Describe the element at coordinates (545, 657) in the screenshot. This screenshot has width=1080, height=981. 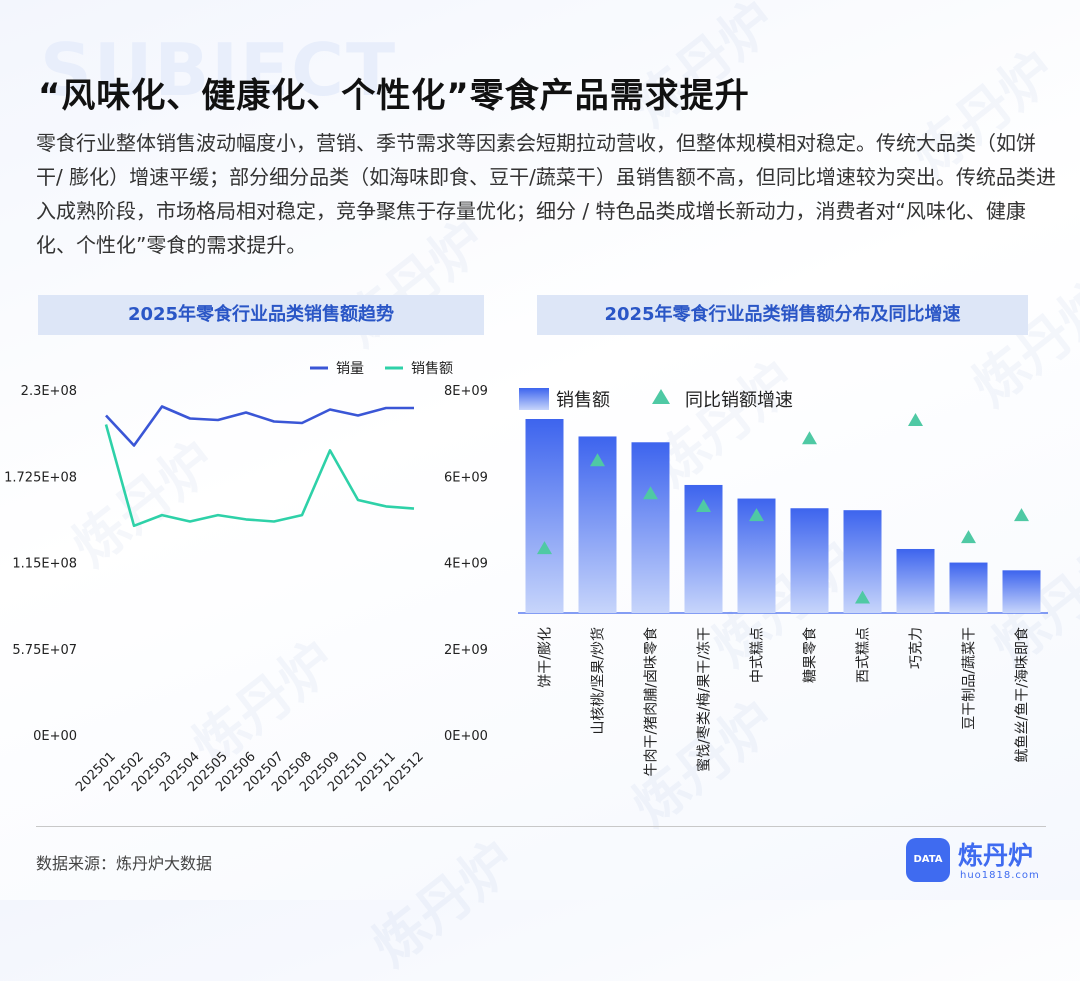
I see `category-label: 饼干/膨化` at that location.